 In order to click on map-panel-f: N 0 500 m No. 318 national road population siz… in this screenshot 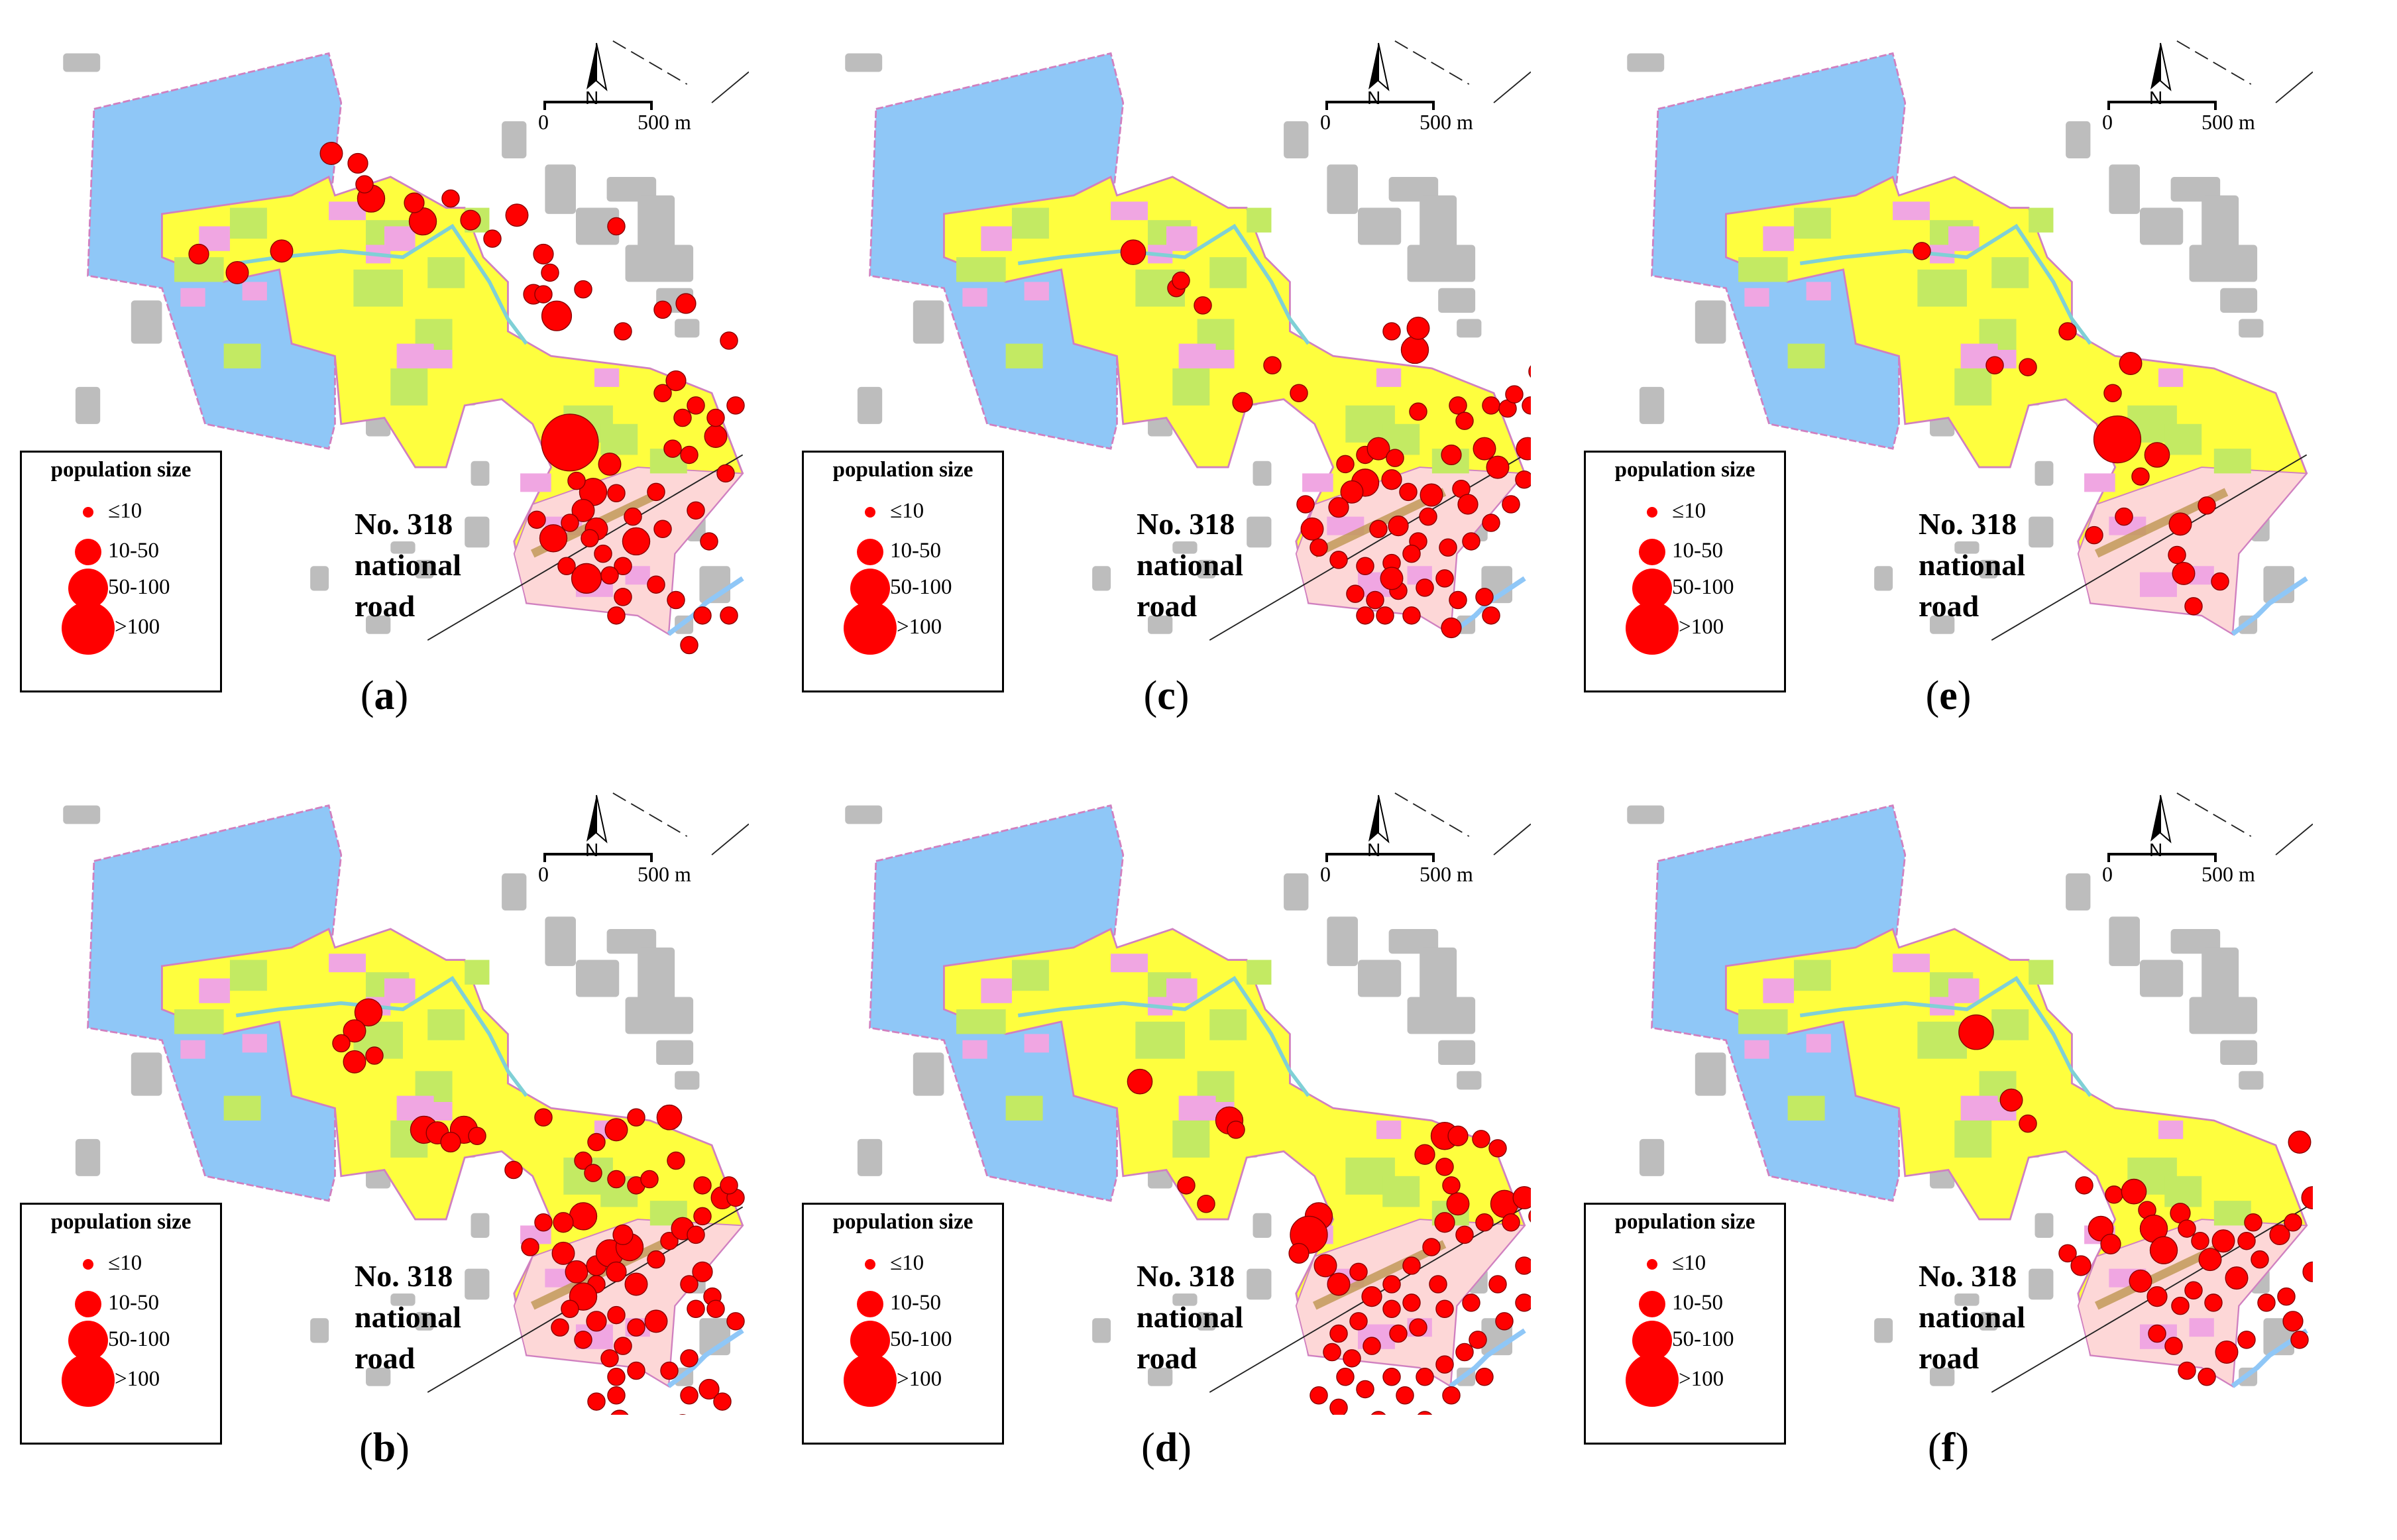, I will do `click(1948, 1111)`.